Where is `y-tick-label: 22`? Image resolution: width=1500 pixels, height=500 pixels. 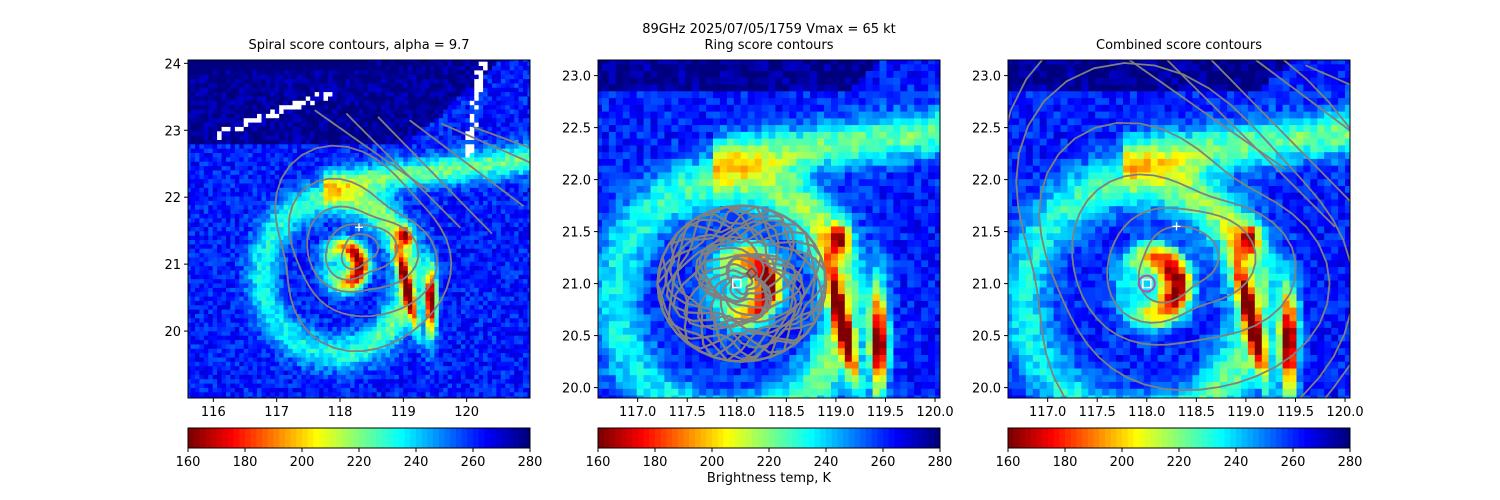
y-tick-label: 22 is located at coordinates (172, 198).